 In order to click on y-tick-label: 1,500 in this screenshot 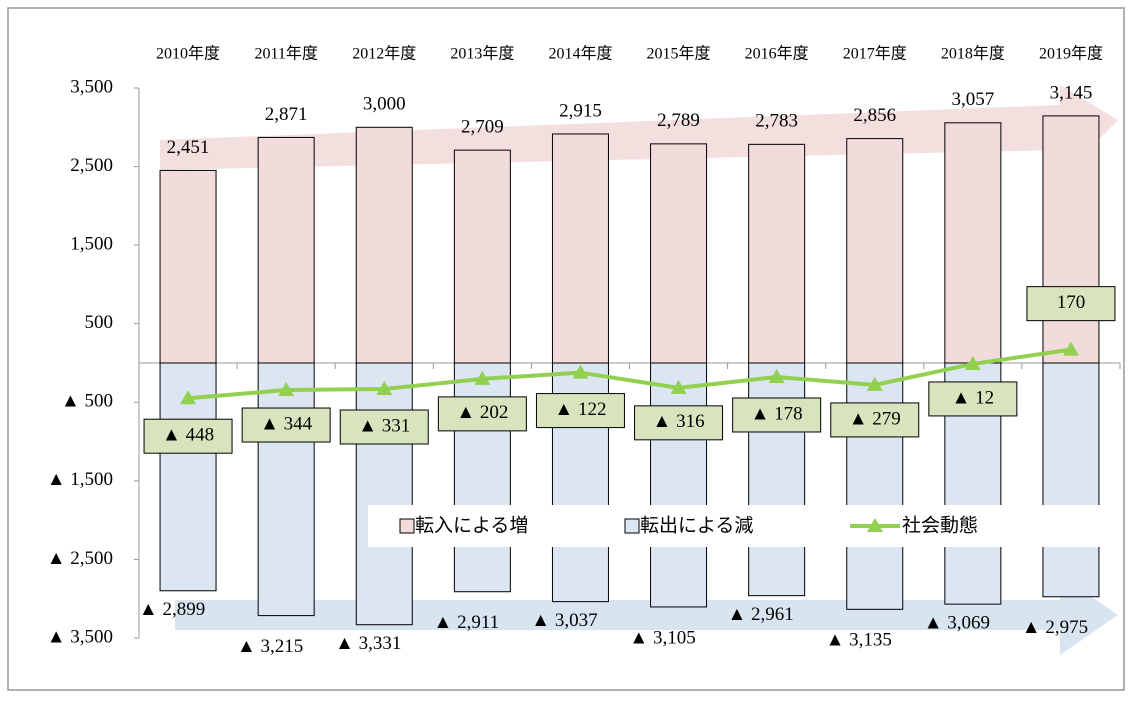, I will do `click(91, 244)`.